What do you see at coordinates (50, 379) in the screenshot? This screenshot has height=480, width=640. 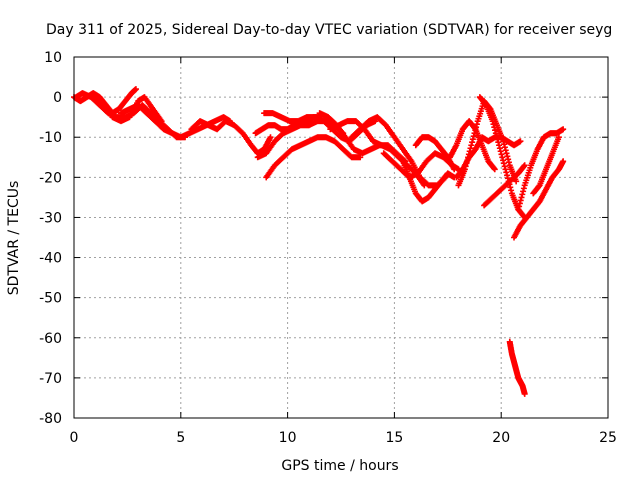 I see `y-tick-label: -70` at bounding box center [50, 379].